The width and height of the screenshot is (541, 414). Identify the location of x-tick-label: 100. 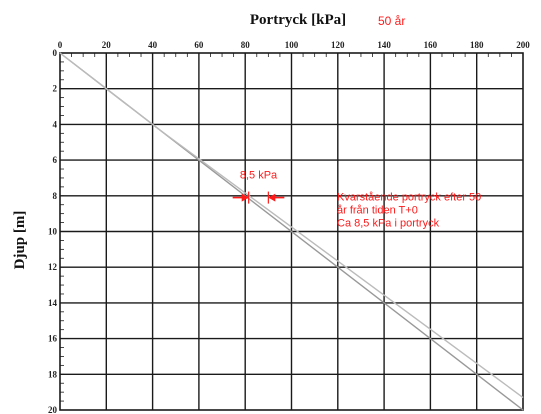
(292, 45).